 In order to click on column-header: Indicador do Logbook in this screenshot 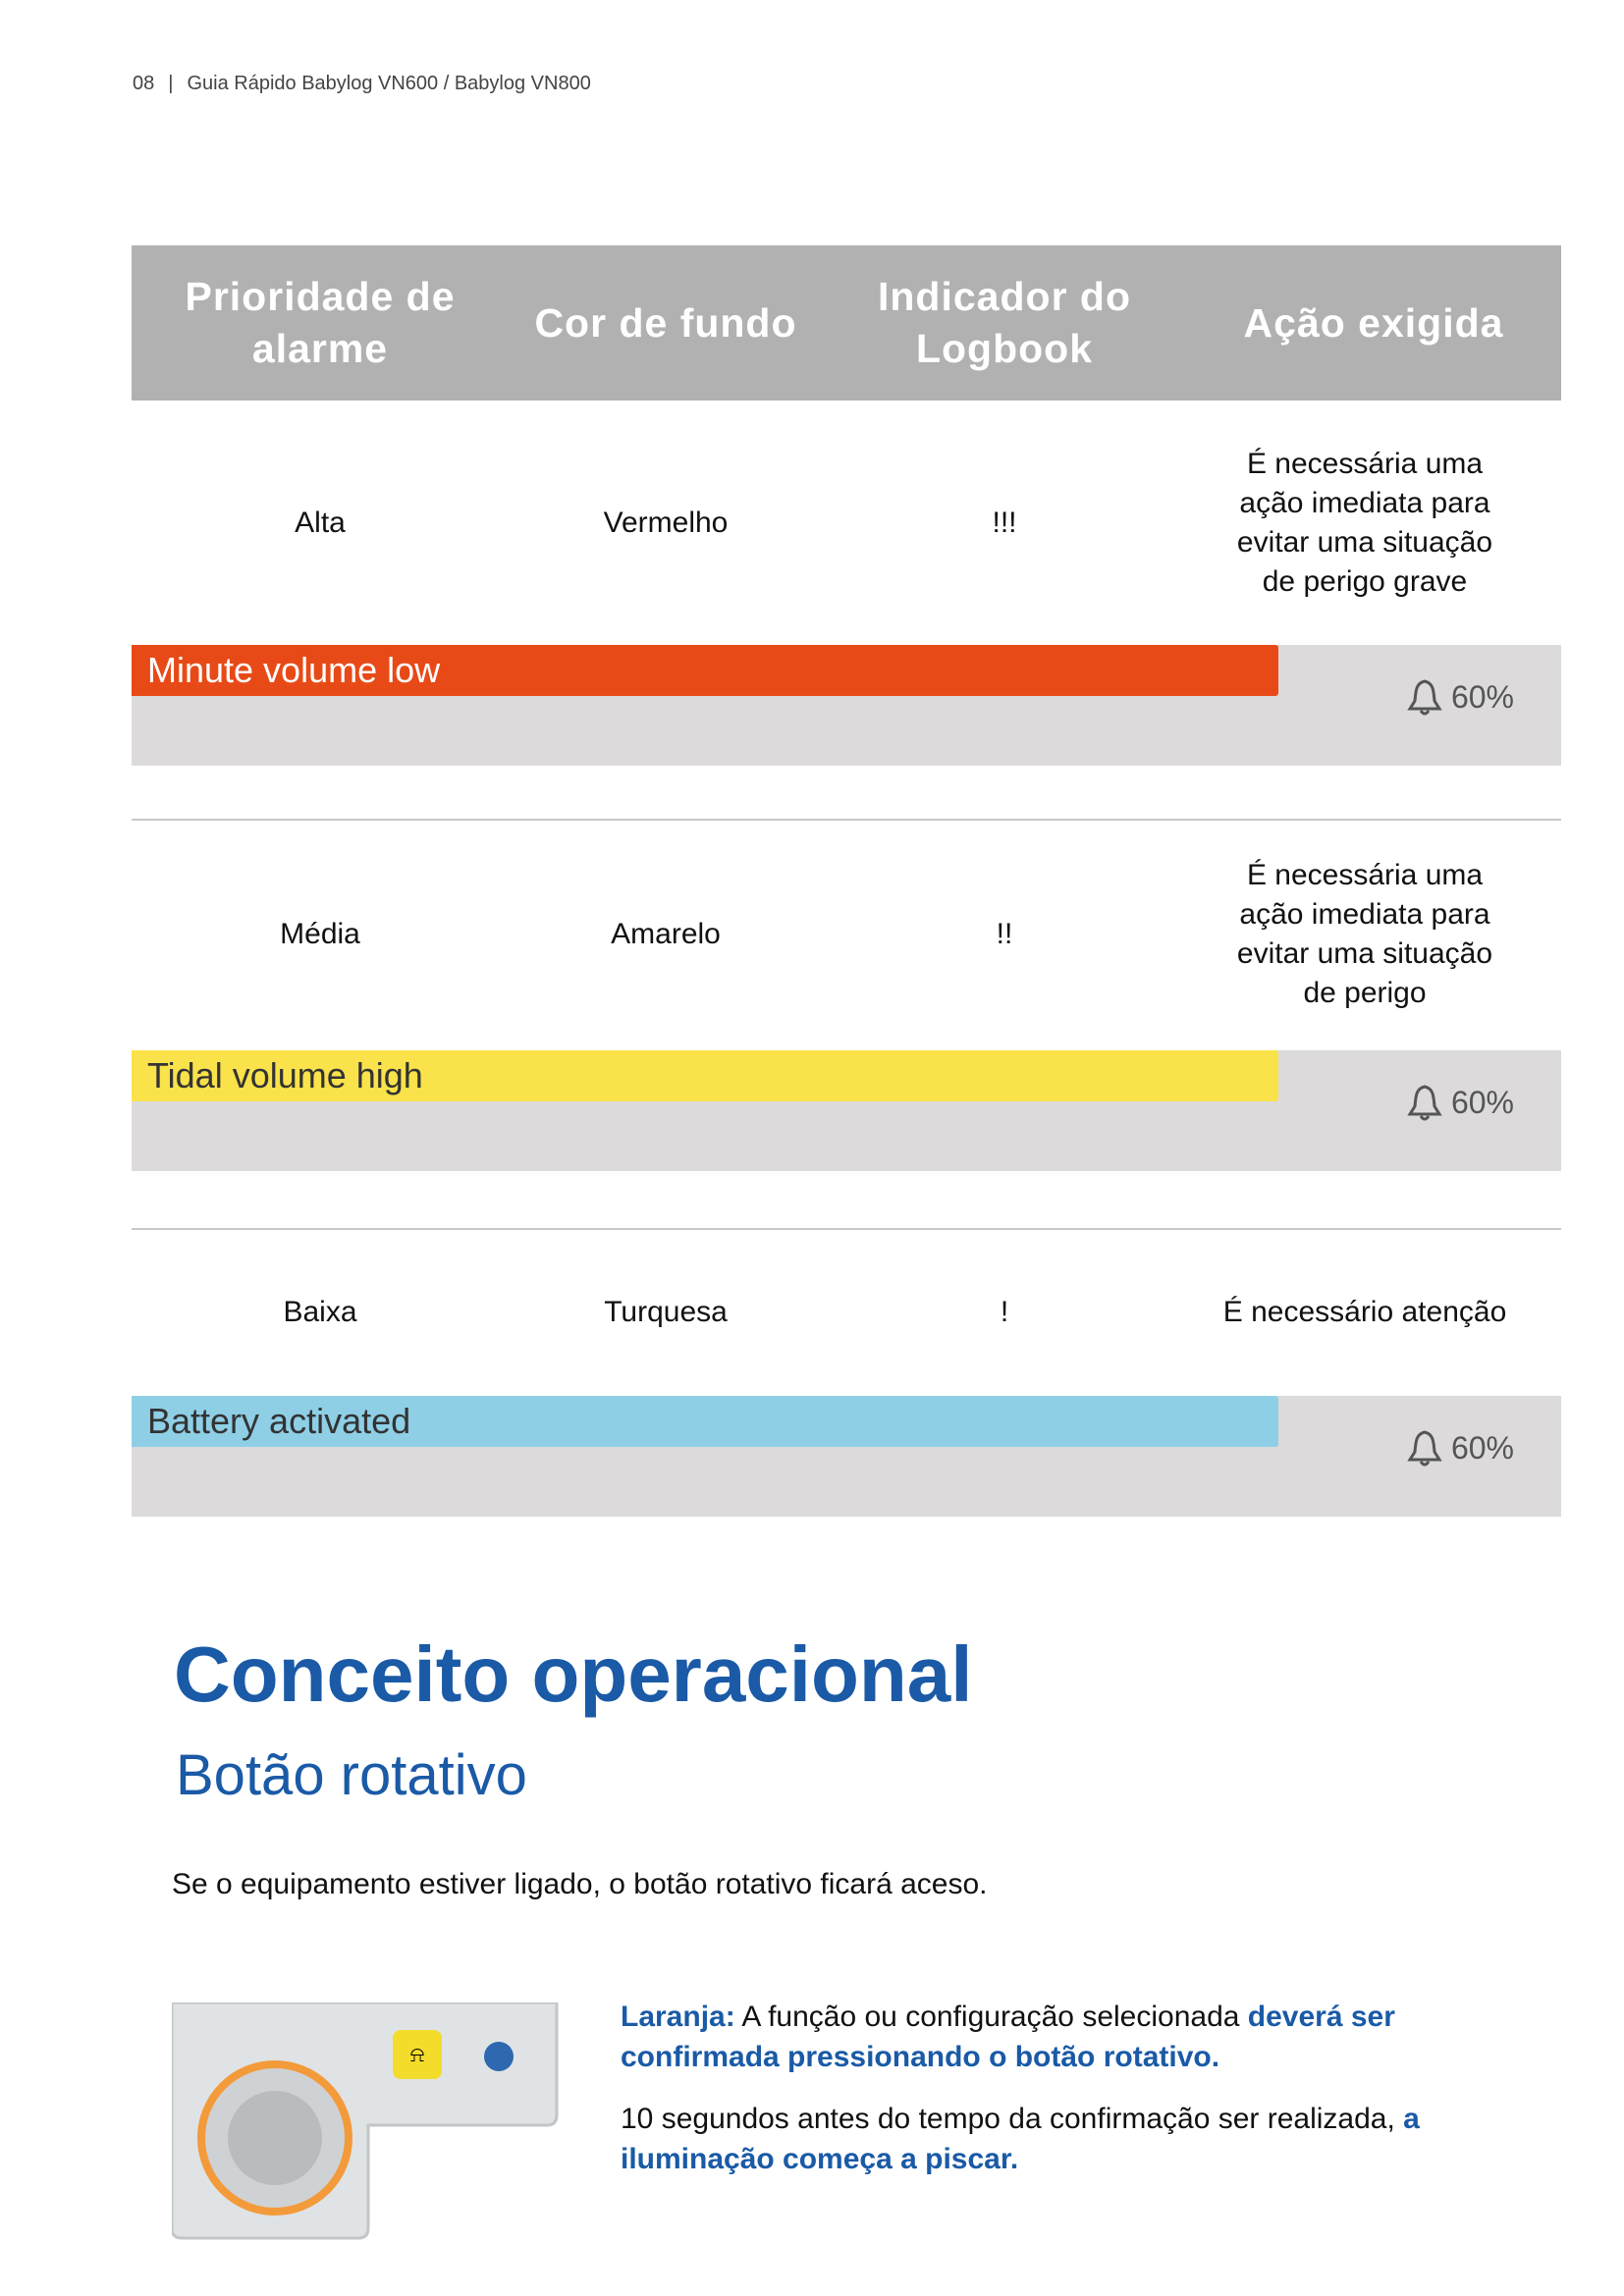, I will do `click(1004, 322)`.